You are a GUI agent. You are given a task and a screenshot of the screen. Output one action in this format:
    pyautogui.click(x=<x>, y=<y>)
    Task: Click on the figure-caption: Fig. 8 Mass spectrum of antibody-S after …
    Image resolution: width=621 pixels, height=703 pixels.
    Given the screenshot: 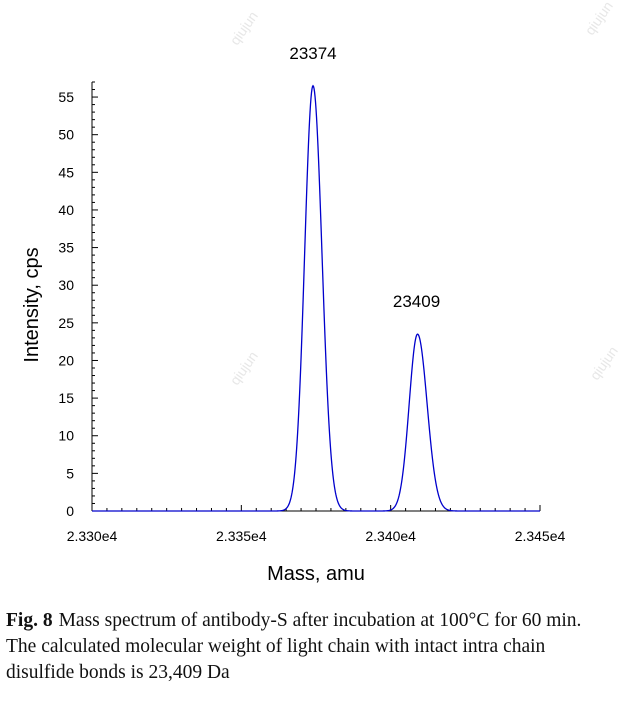 What is the action you would take?
    pyautogui.click(x=306, y=647)
    